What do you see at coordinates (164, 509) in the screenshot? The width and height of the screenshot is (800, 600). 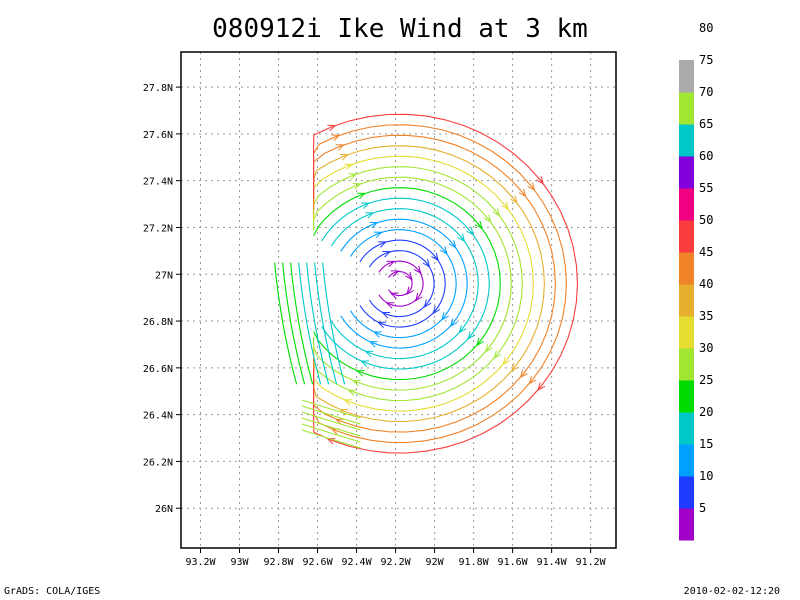 I see `y-tick-label: 26N` at bounding box center [164, 509].